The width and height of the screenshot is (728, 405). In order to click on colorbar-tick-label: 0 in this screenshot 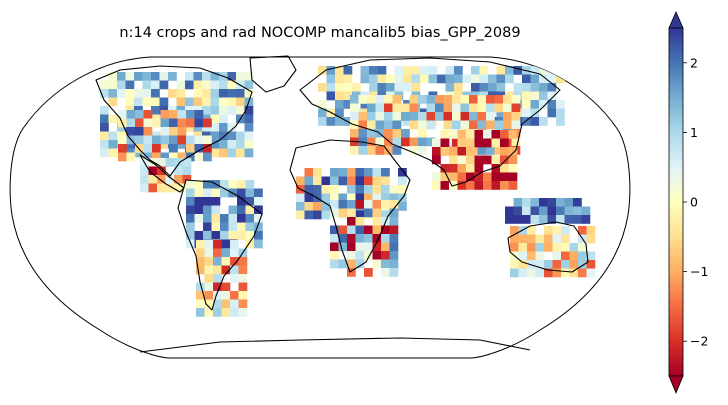, I will do `click(694, 202)`.